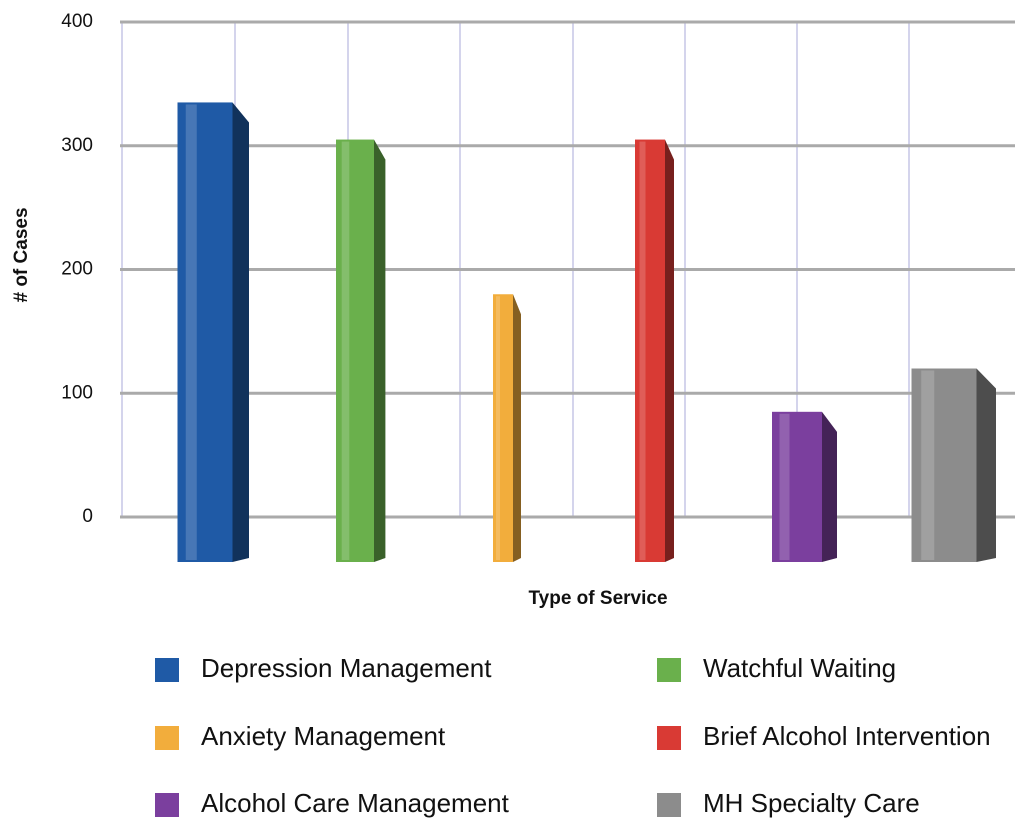  Describe the element at coordinates (77, 145) in the screenshot. I see `y-tick-label: 300` at that location.